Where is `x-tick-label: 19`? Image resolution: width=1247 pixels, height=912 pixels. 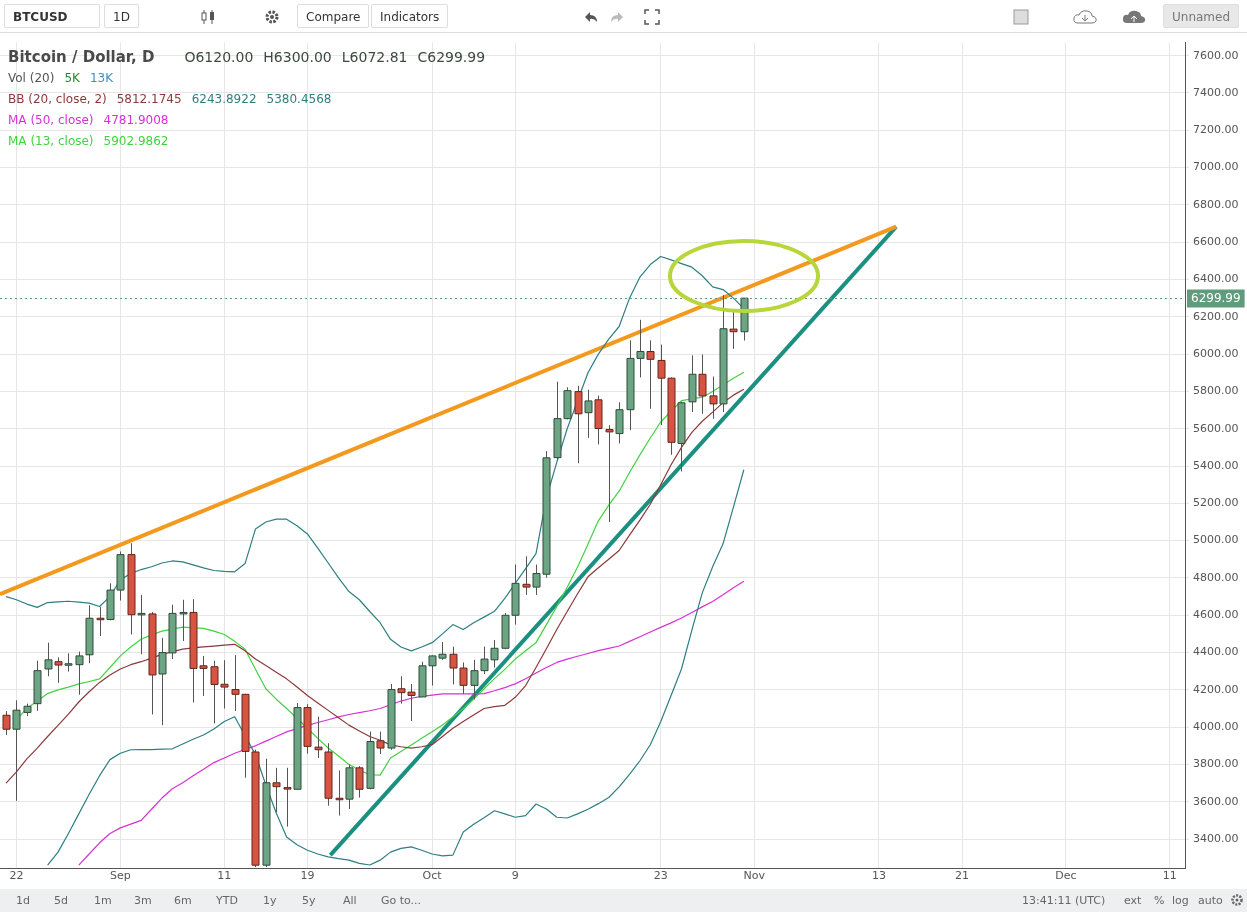 x-tick-label: 19 is located at coordinates (307, 876).